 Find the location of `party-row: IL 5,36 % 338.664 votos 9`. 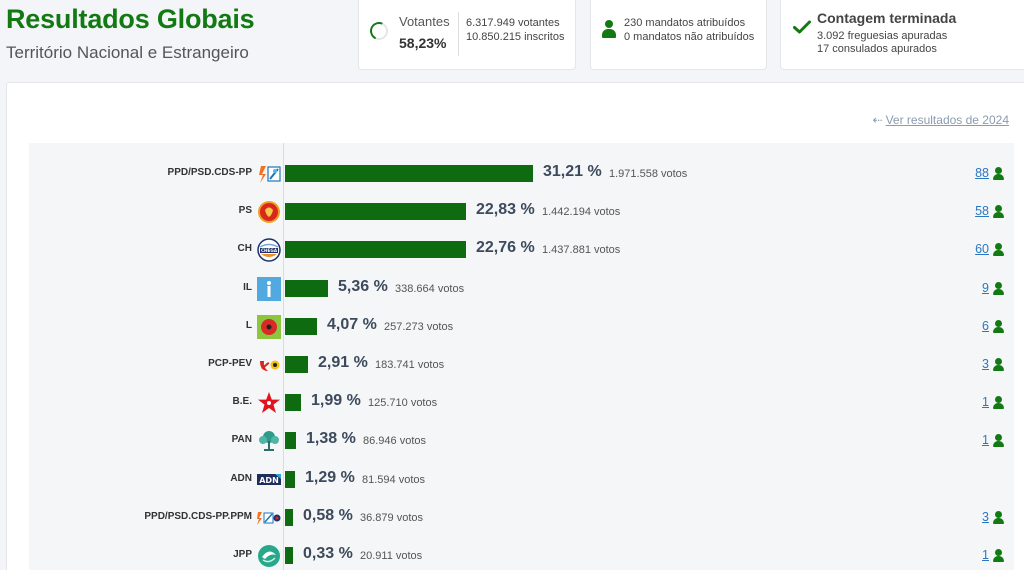

party-row: IL 5,36 % 338.664 votos 9 is located at coordinates (521, 289).